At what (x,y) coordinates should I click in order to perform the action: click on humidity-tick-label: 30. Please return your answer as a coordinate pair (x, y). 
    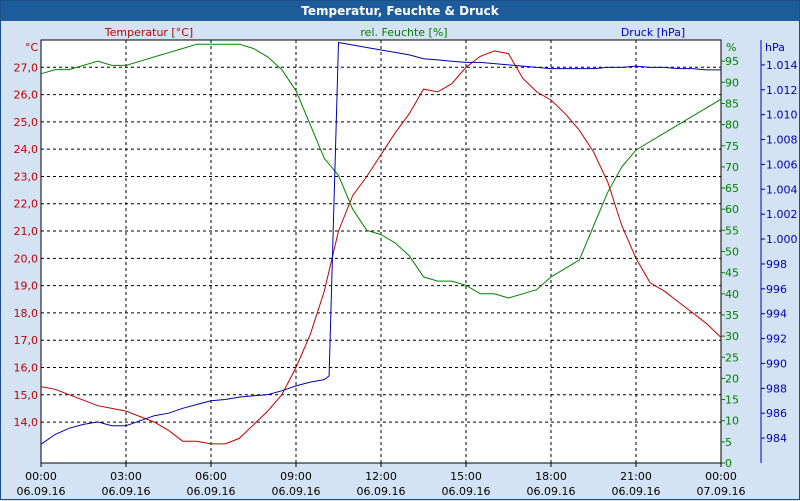
    Looking at the image, I should click on (732, 336).